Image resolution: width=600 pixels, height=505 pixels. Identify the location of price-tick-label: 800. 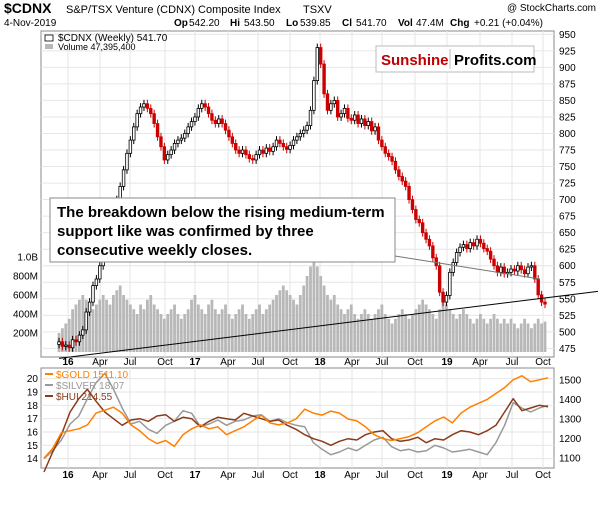
(567, 134).